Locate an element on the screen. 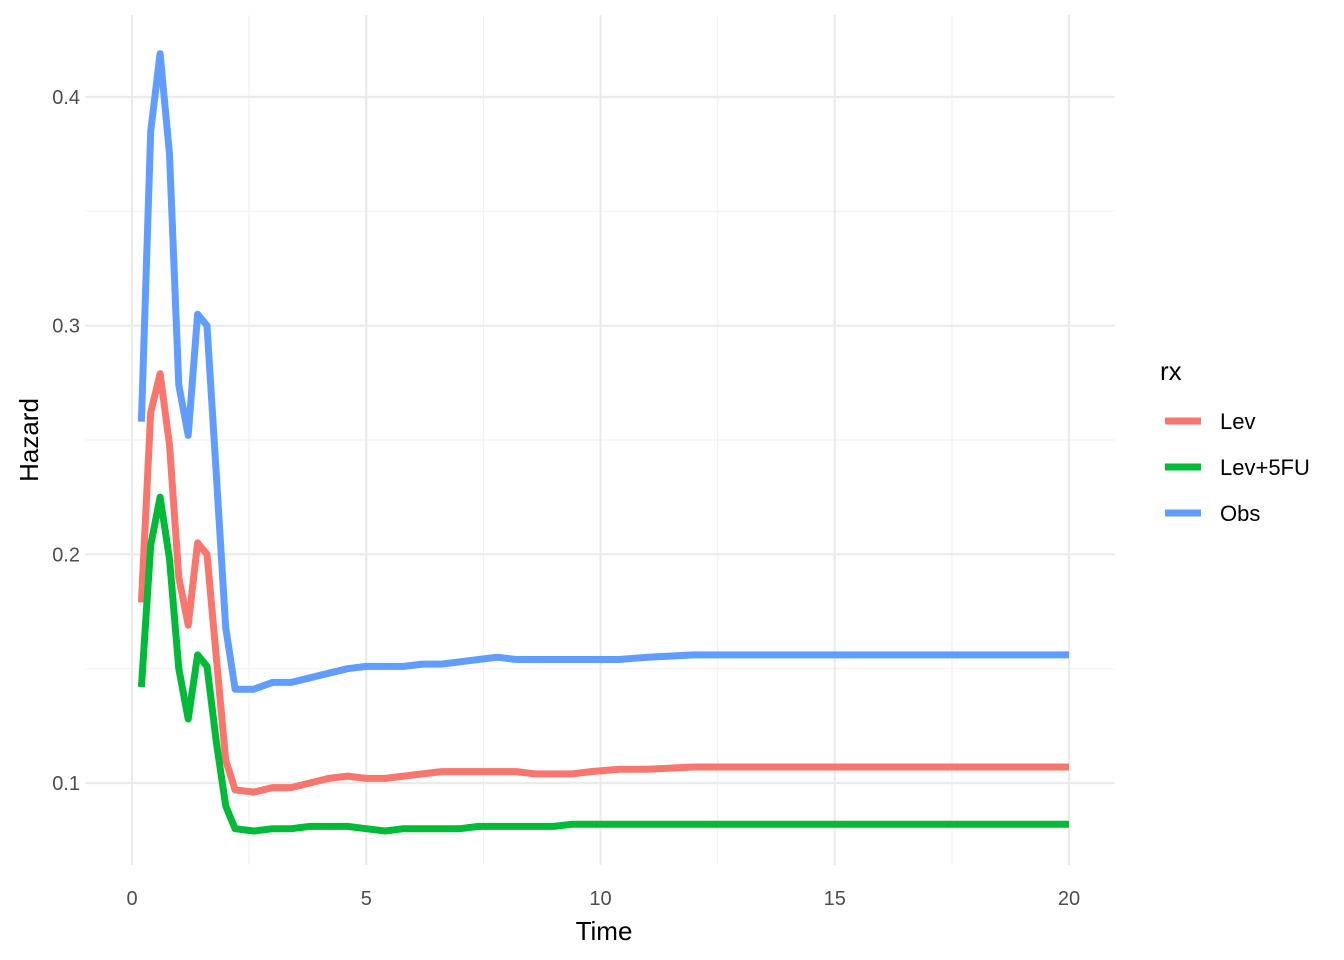 Image resolution: width=1344 pixels, height=960 pixels. x-tick-label: 0 is located at coordinates (131, 899).